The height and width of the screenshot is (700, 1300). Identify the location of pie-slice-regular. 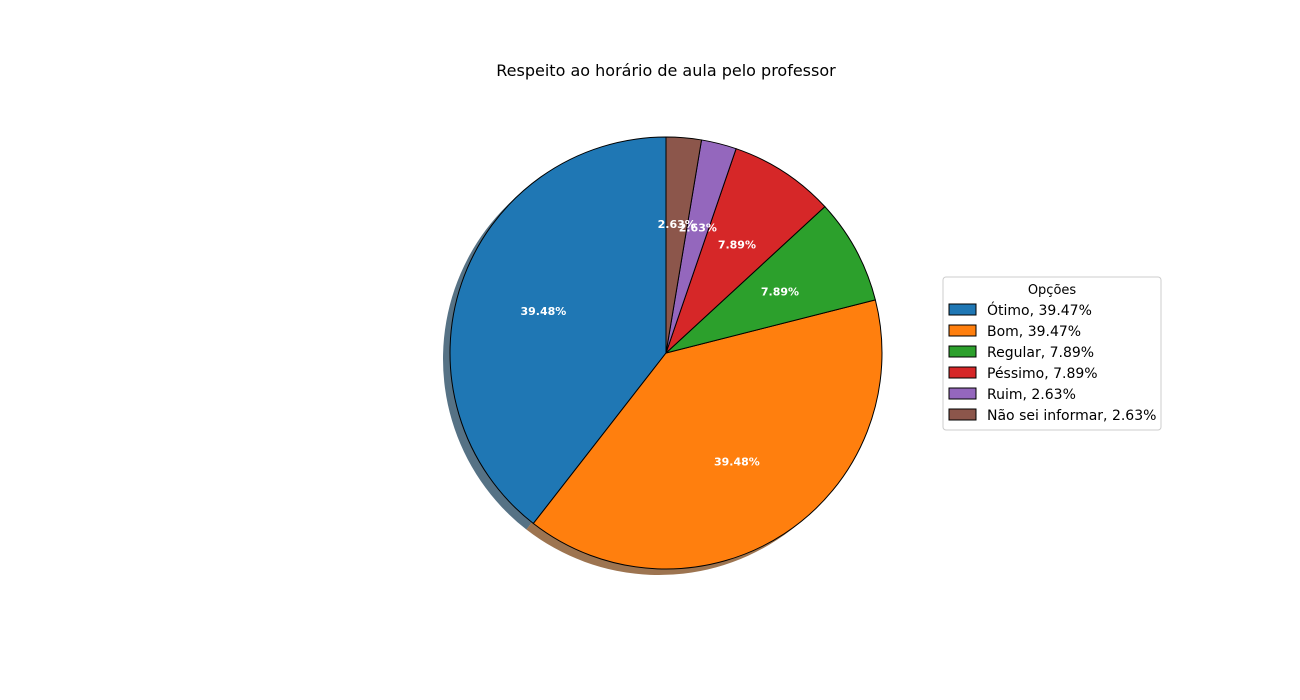
(770, 280).